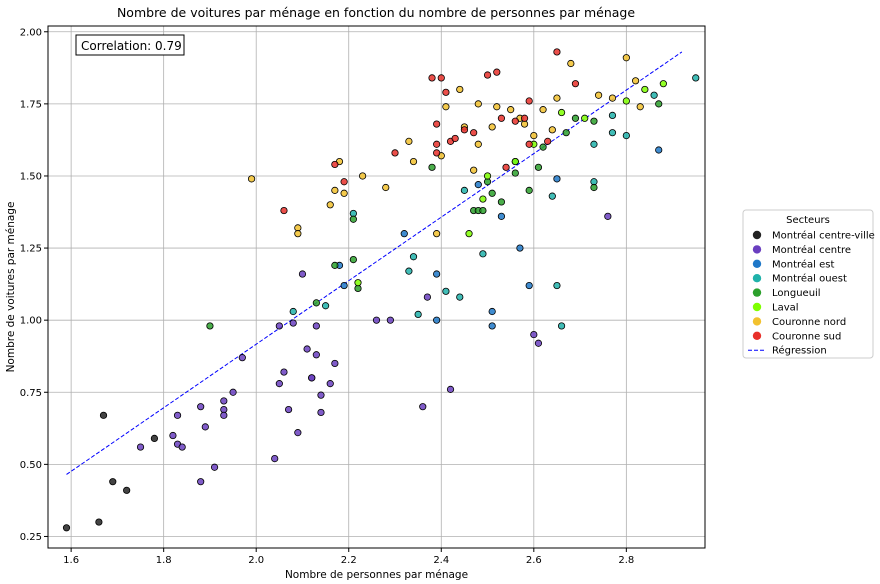  I want to click on legend-title: Secteurs, so click(808, 220).